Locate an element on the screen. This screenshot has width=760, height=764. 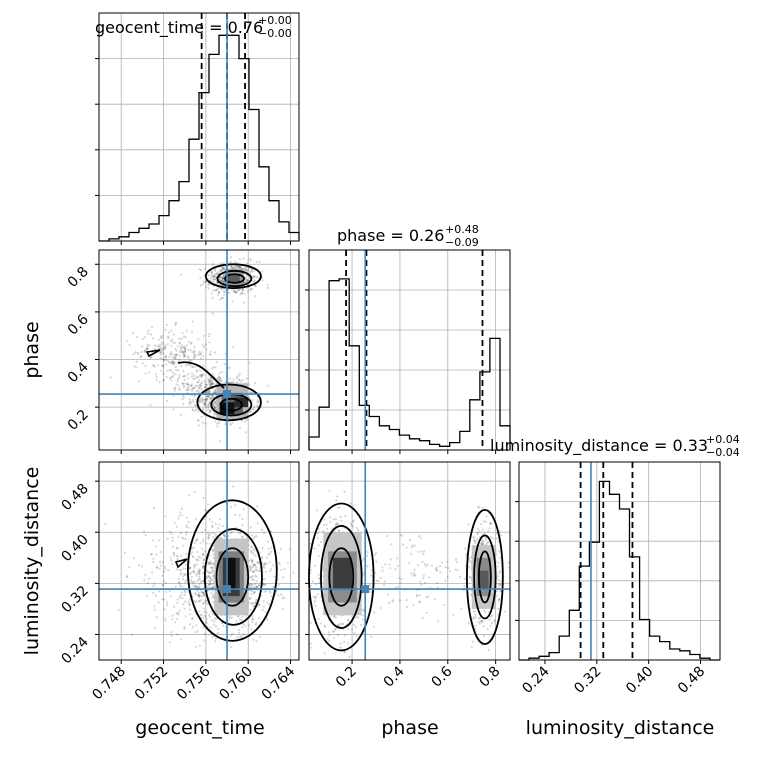
title-luminosity-distance: luminosity_distance = 0.33 is located at coordinates (599, 446).